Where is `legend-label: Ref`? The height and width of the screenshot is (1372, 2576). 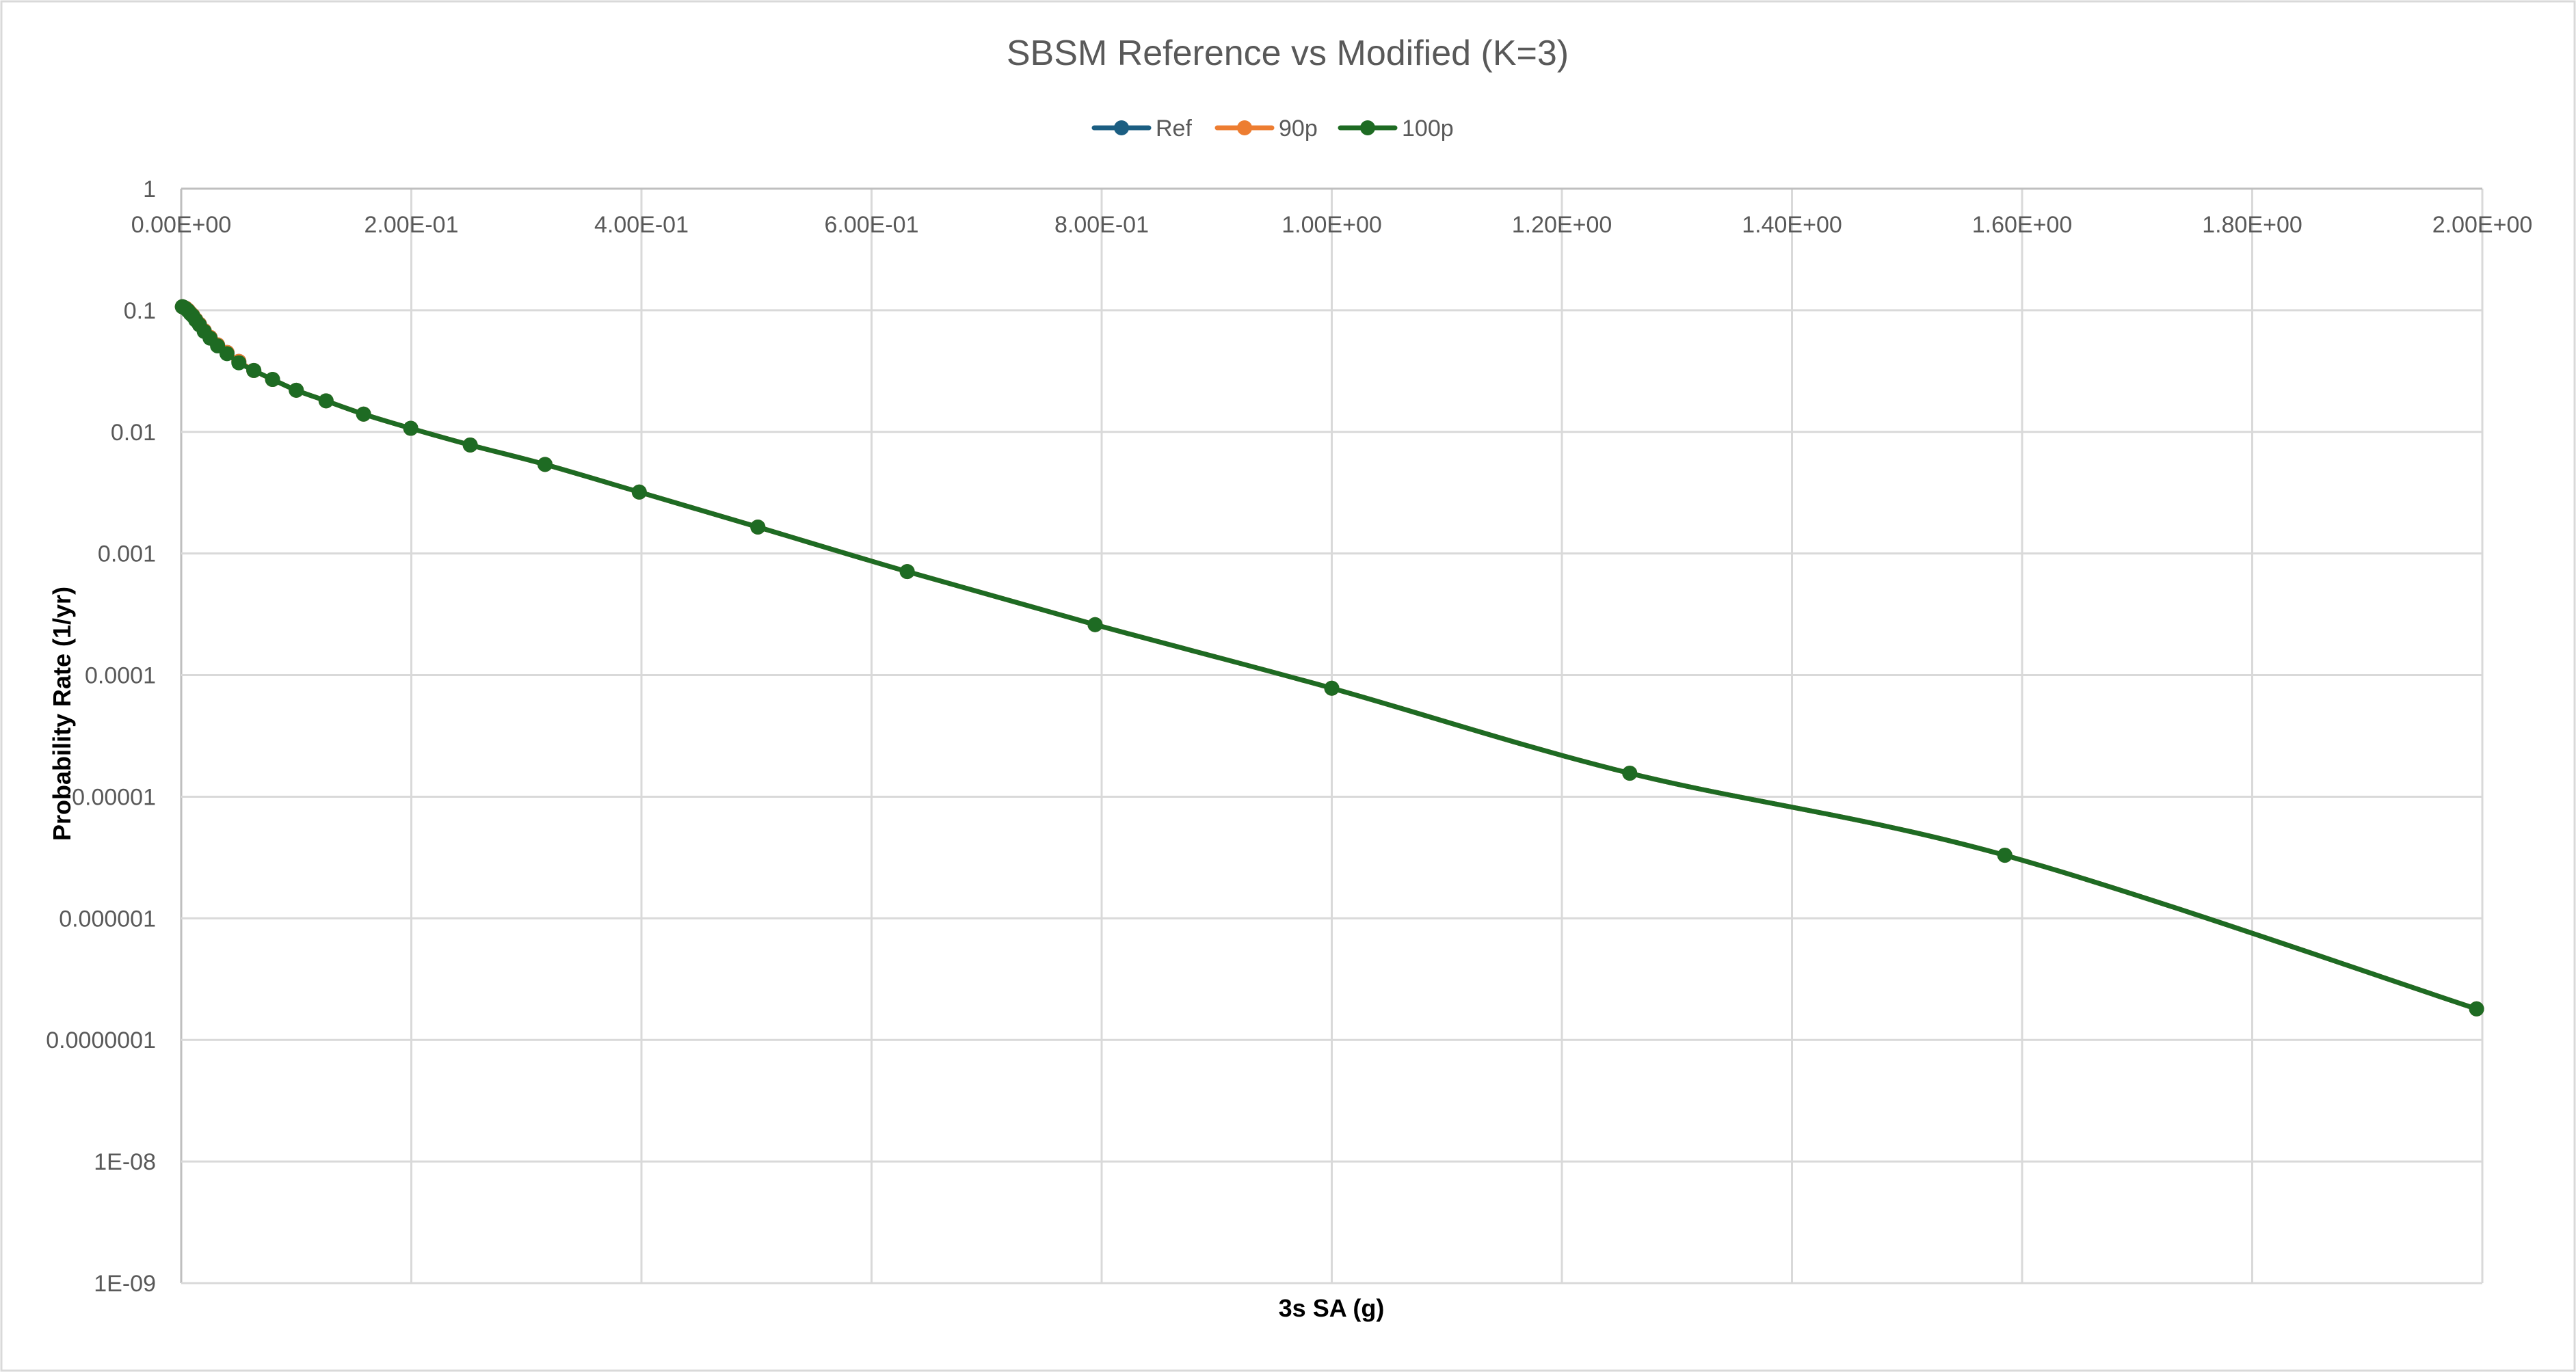
legend-label: Ref is located at coordinates (1174, 129).